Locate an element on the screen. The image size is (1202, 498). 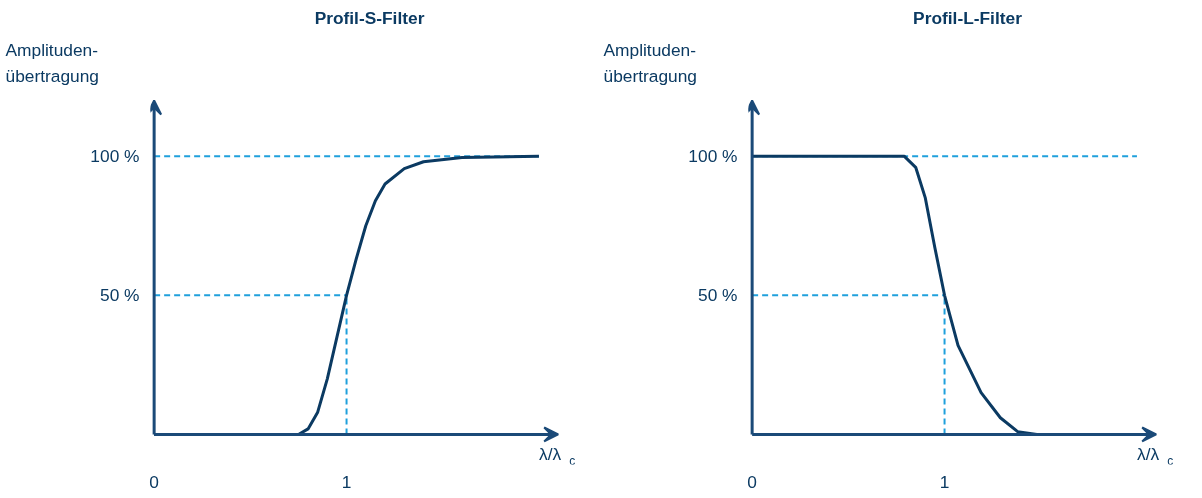
chart-title: Profil-S-Filter is located at coordinates (369, 17).